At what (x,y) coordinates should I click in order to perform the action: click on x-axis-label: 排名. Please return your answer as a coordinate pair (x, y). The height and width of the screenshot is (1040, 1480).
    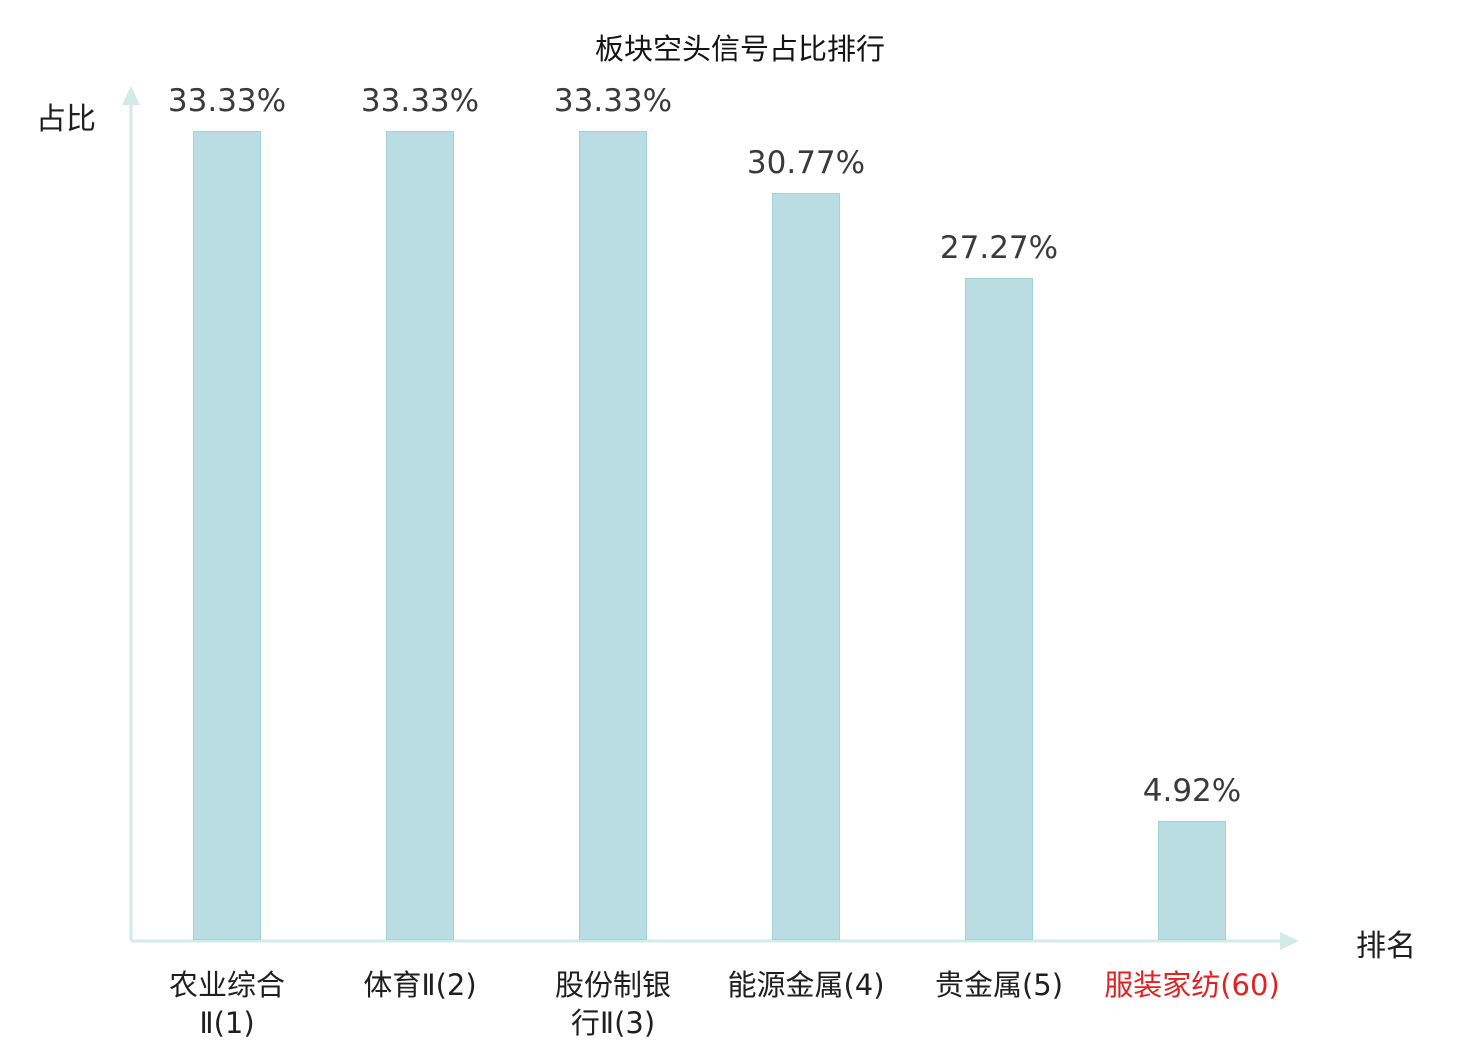
    Looking at the image, I should click on (1386, 946).